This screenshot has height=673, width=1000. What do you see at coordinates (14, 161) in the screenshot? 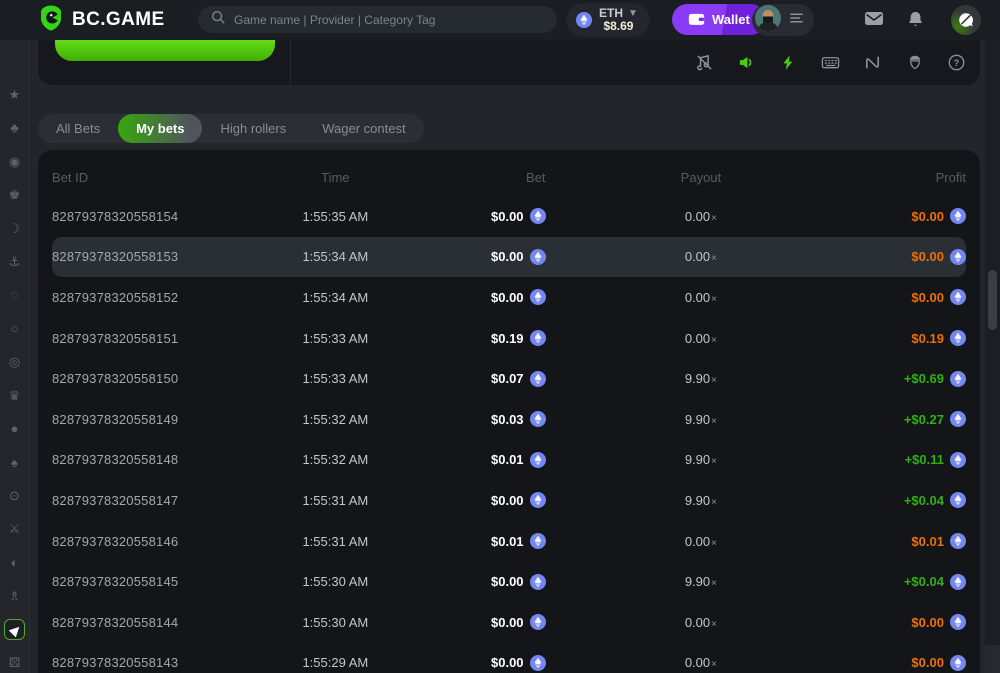
I see `sidebar-item-bingo: ◉` at bounding box center [14, 161].